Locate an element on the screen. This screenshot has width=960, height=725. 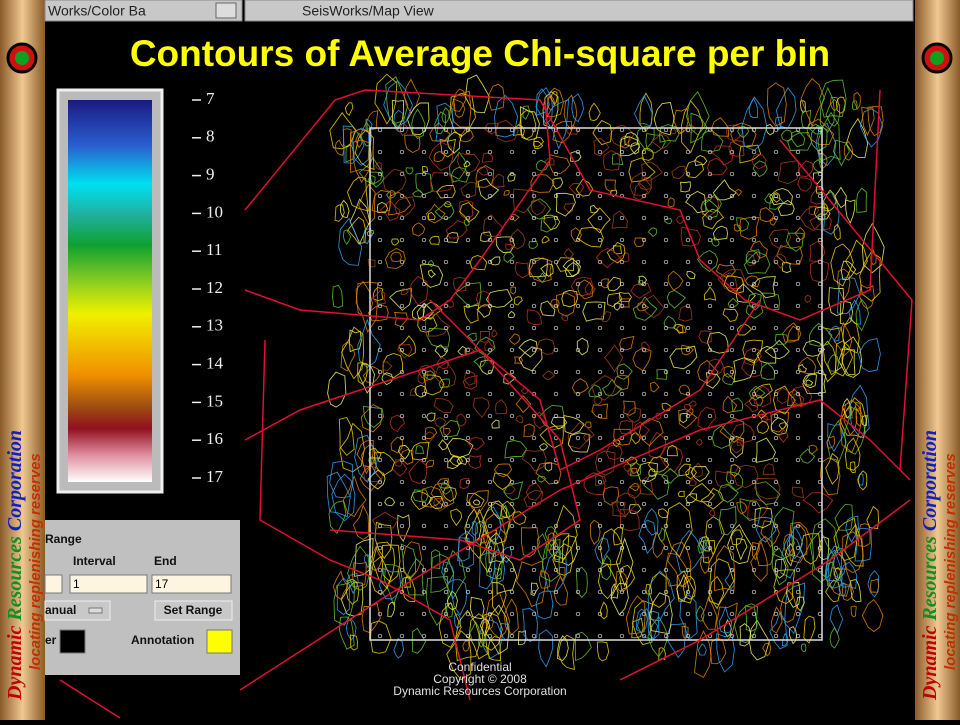
slide-title: Contours of Average Chi-square per bin is located at coordinates (480, 53).